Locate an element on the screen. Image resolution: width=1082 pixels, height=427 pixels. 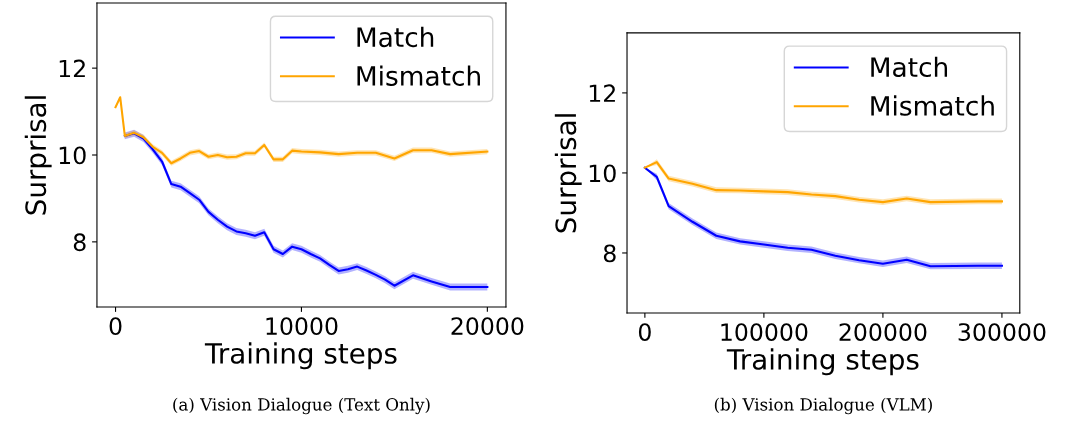
x-tick-label: 300000 is located at coordinates (1002, 332).